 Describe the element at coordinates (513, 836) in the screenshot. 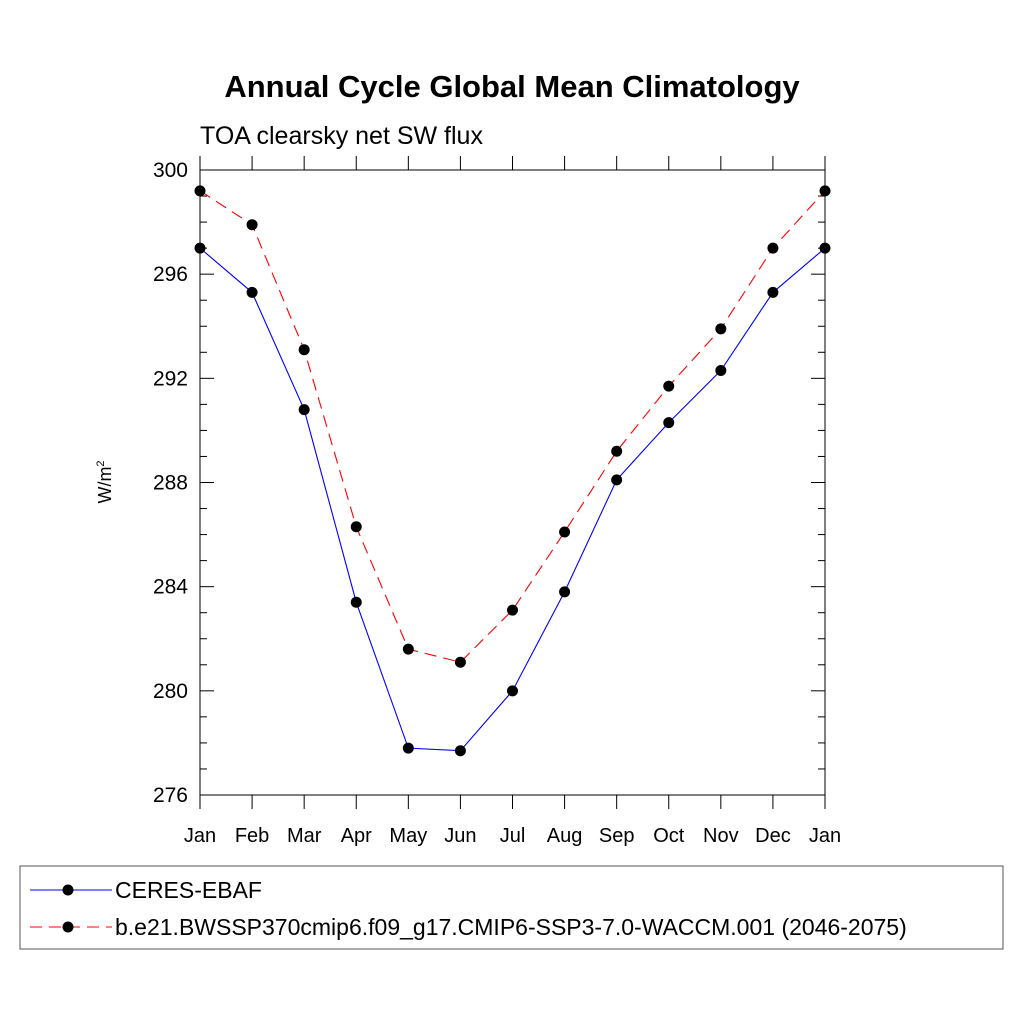

I see `x-tick-label: Jul` at that location.